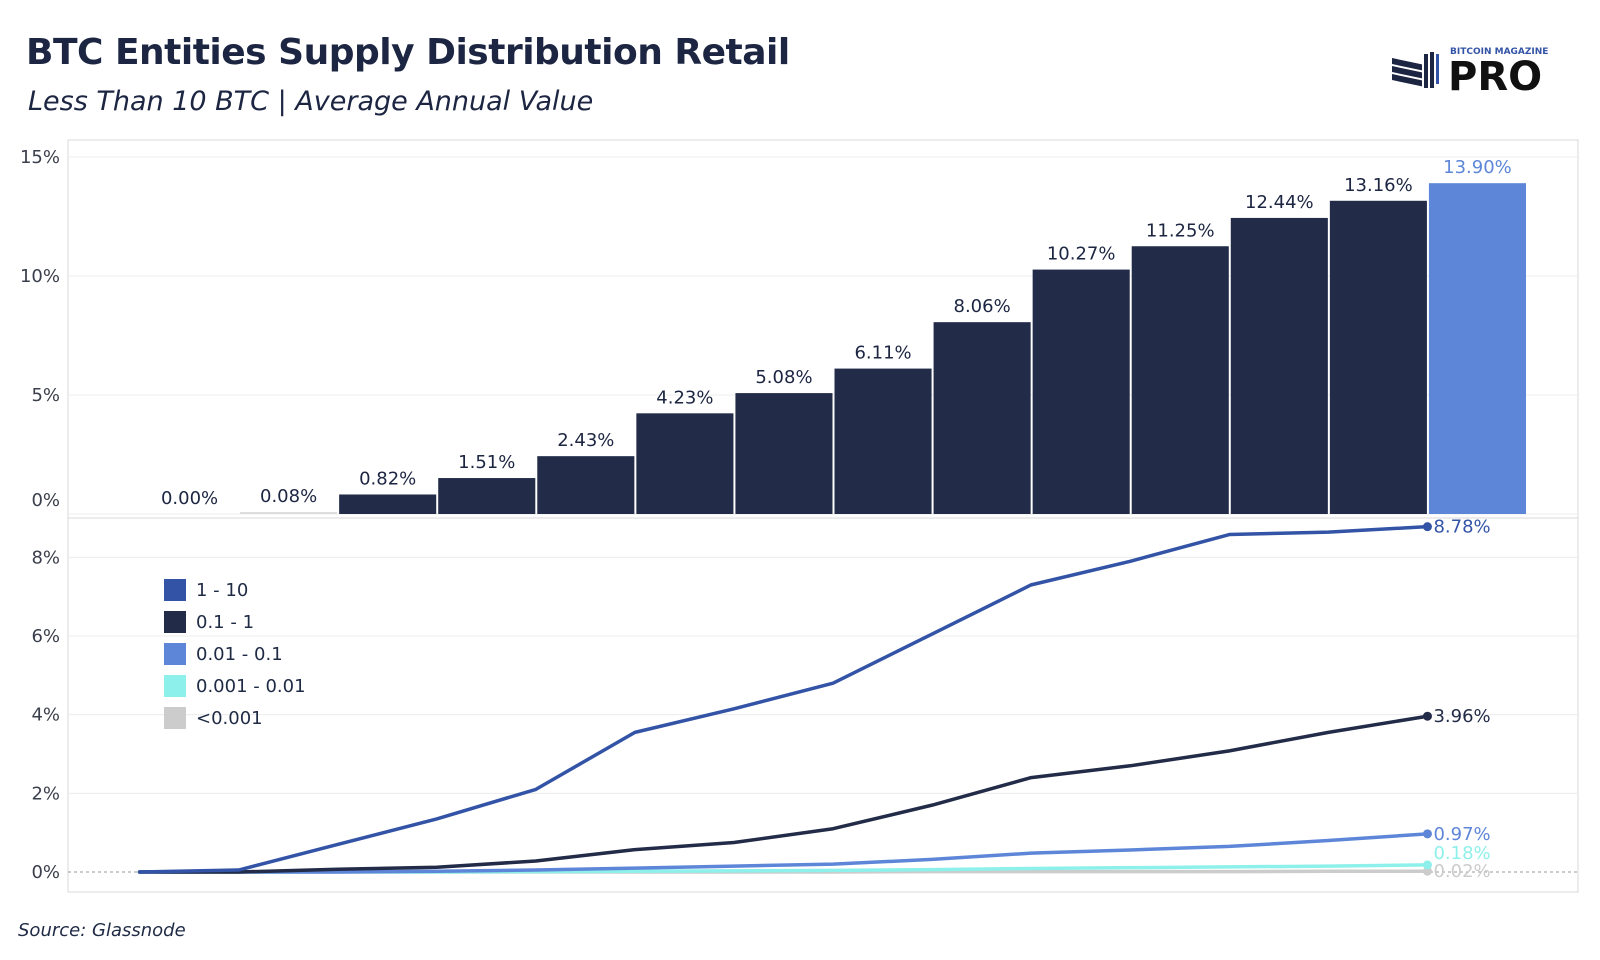  I want to click on chart-title: BTC Entities Supply Distribution Retail, so click(408, 52).